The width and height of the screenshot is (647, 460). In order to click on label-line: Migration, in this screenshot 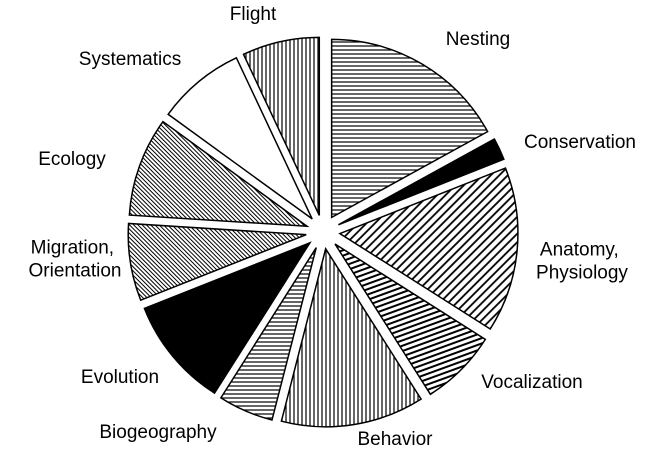, I will do `click(75, 248)`.